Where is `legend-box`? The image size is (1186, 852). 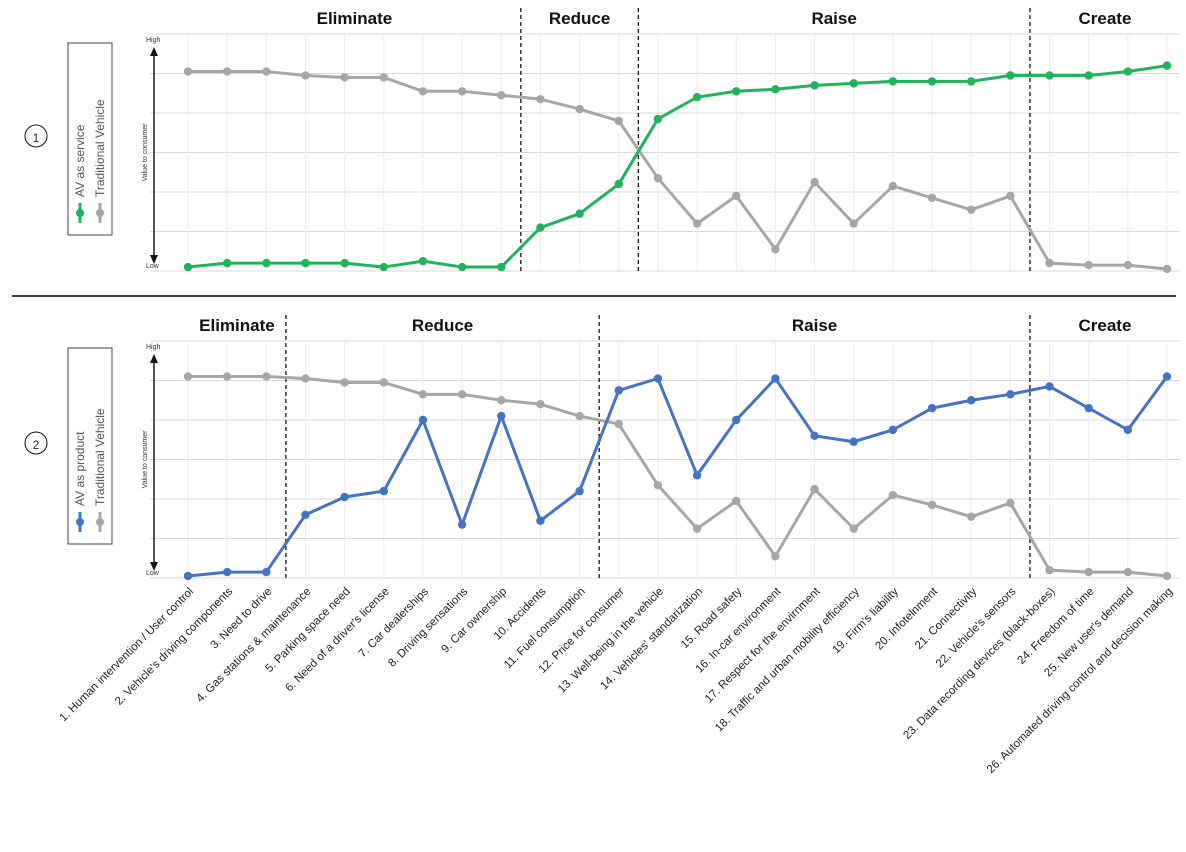
legend-box is located at coordinates (90, 139).